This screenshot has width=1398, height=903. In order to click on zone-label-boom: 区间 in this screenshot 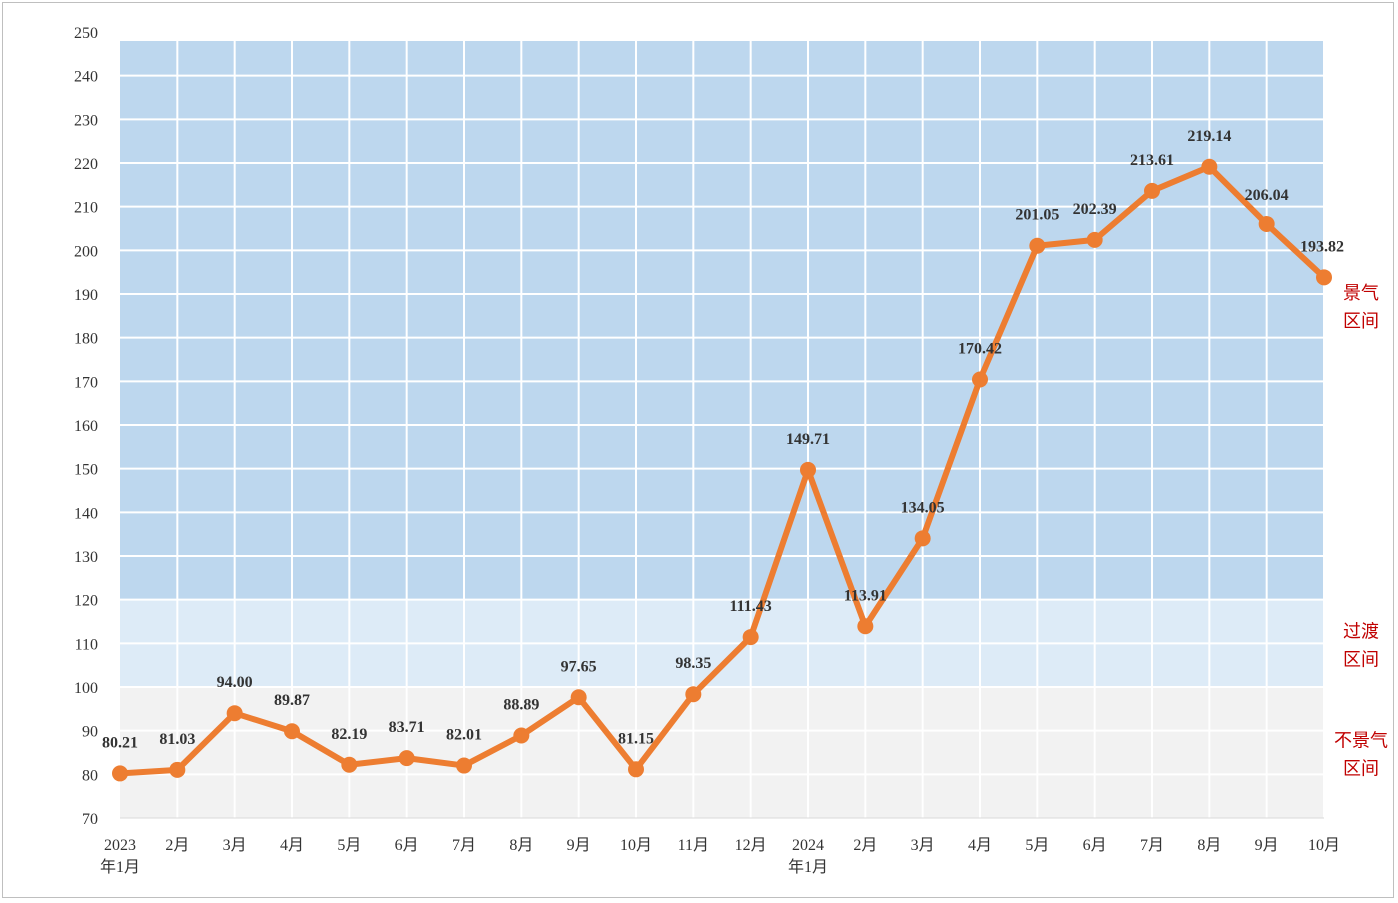, I will do `click(1361, 321)`.